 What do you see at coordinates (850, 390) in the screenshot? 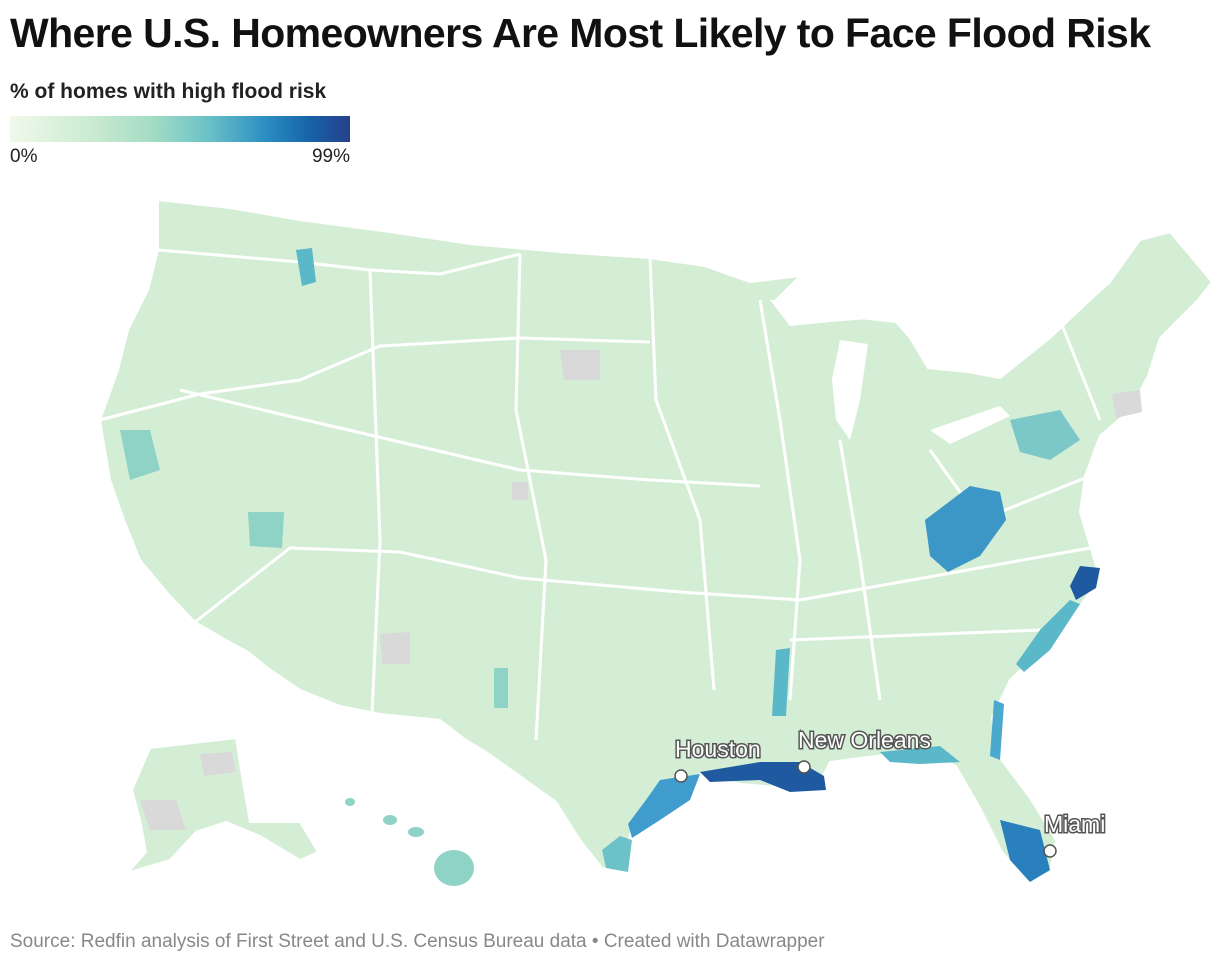
I see `lake-michigan` at bounding box center [850, 390].